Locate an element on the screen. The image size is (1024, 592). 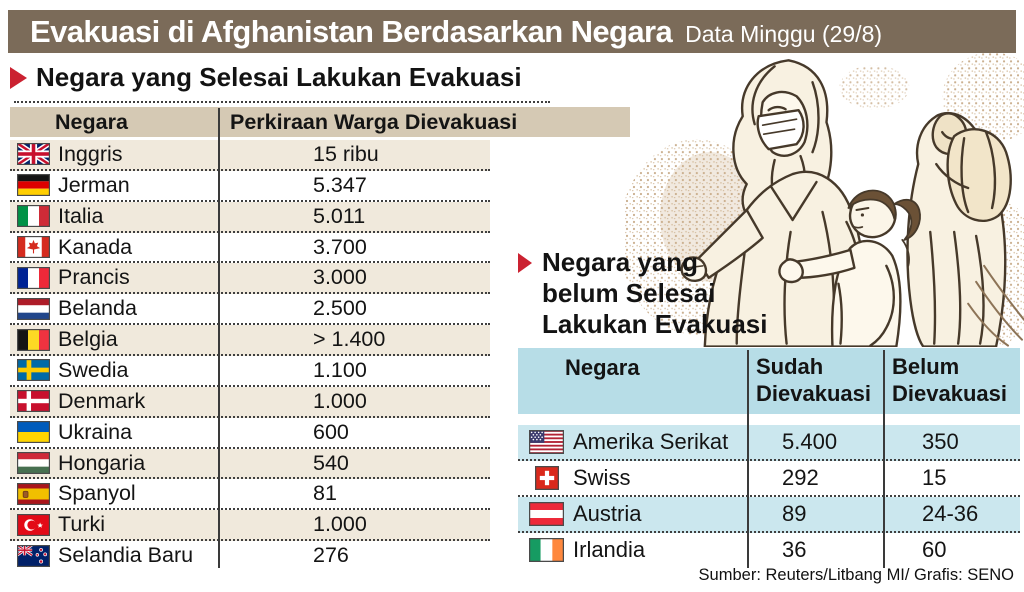
table-row: Prancis 3.000 is located at coordinates (250, 279).